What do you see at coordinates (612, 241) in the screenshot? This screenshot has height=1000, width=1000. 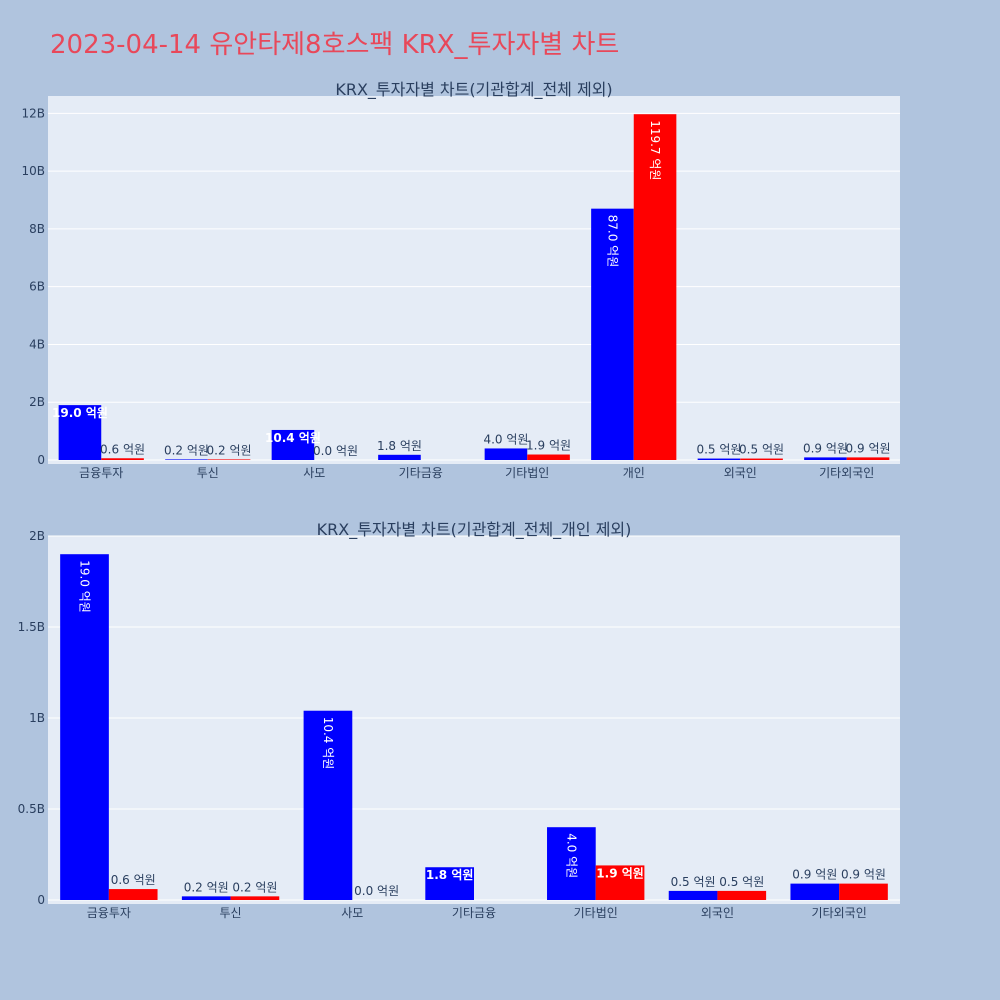 I see `data-label: 87.0 억원` at bounding box center [612, 241].